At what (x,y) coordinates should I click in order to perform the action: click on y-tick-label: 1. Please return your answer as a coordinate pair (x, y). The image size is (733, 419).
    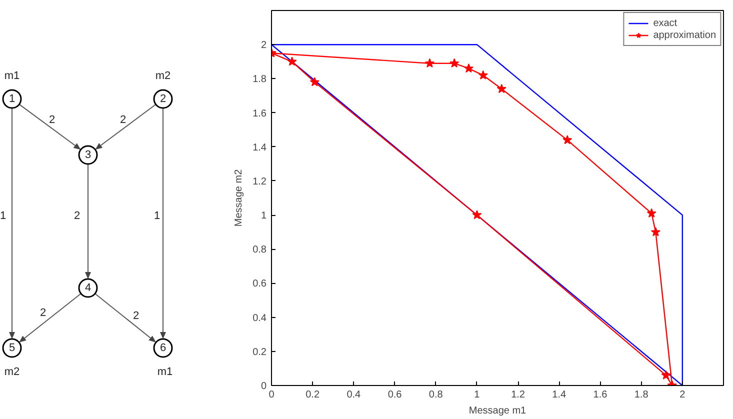
    Looking at the image, I should click on (263, 216).